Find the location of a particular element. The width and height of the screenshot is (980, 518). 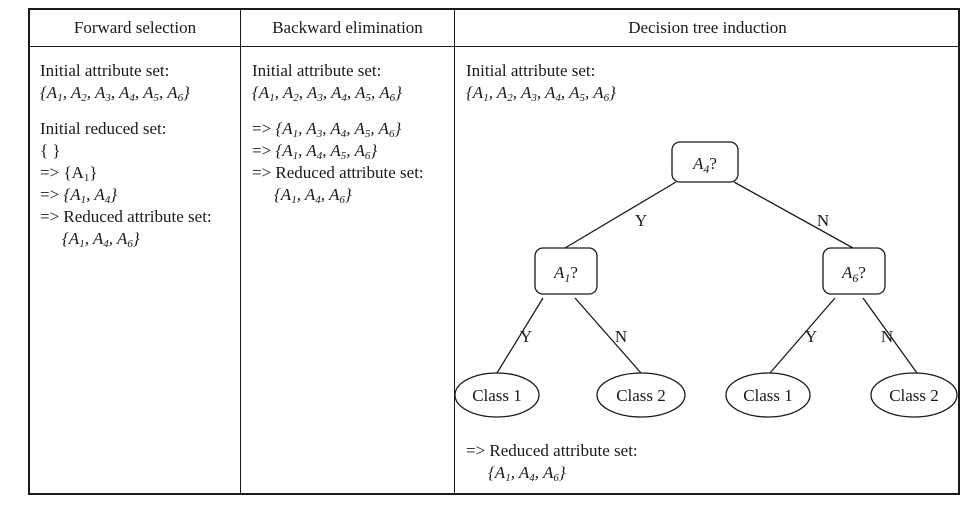

header-forward-selection: Forward selection is located at coordinates (135, 27).